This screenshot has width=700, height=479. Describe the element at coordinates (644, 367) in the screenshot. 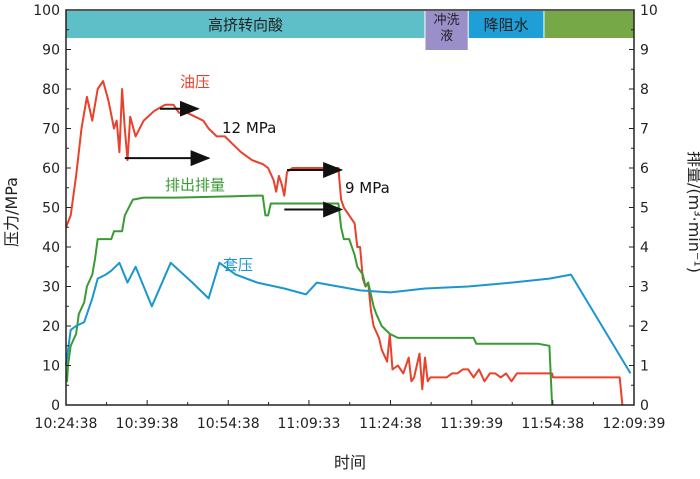

I see `y-right-tick-label: 1` at that location.